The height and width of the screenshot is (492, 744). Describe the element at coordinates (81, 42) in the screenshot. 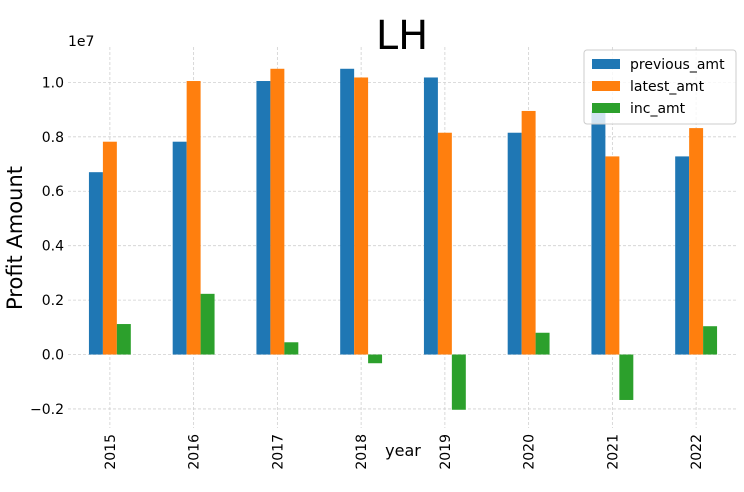

I see `y-offset-label: 1e7` at that location.